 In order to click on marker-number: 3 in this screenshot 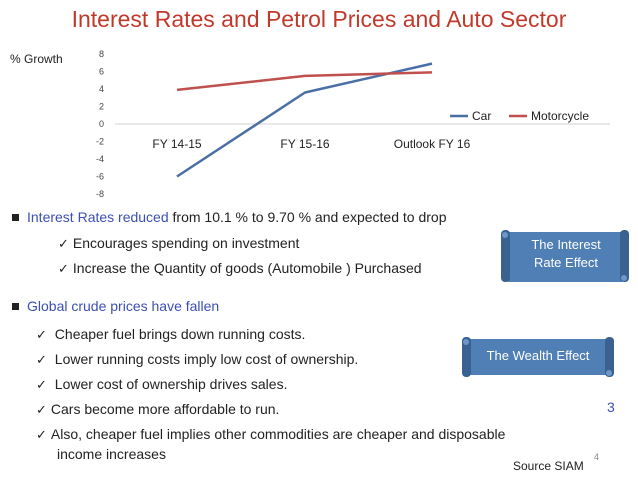, I will do `click(611, 407)`.